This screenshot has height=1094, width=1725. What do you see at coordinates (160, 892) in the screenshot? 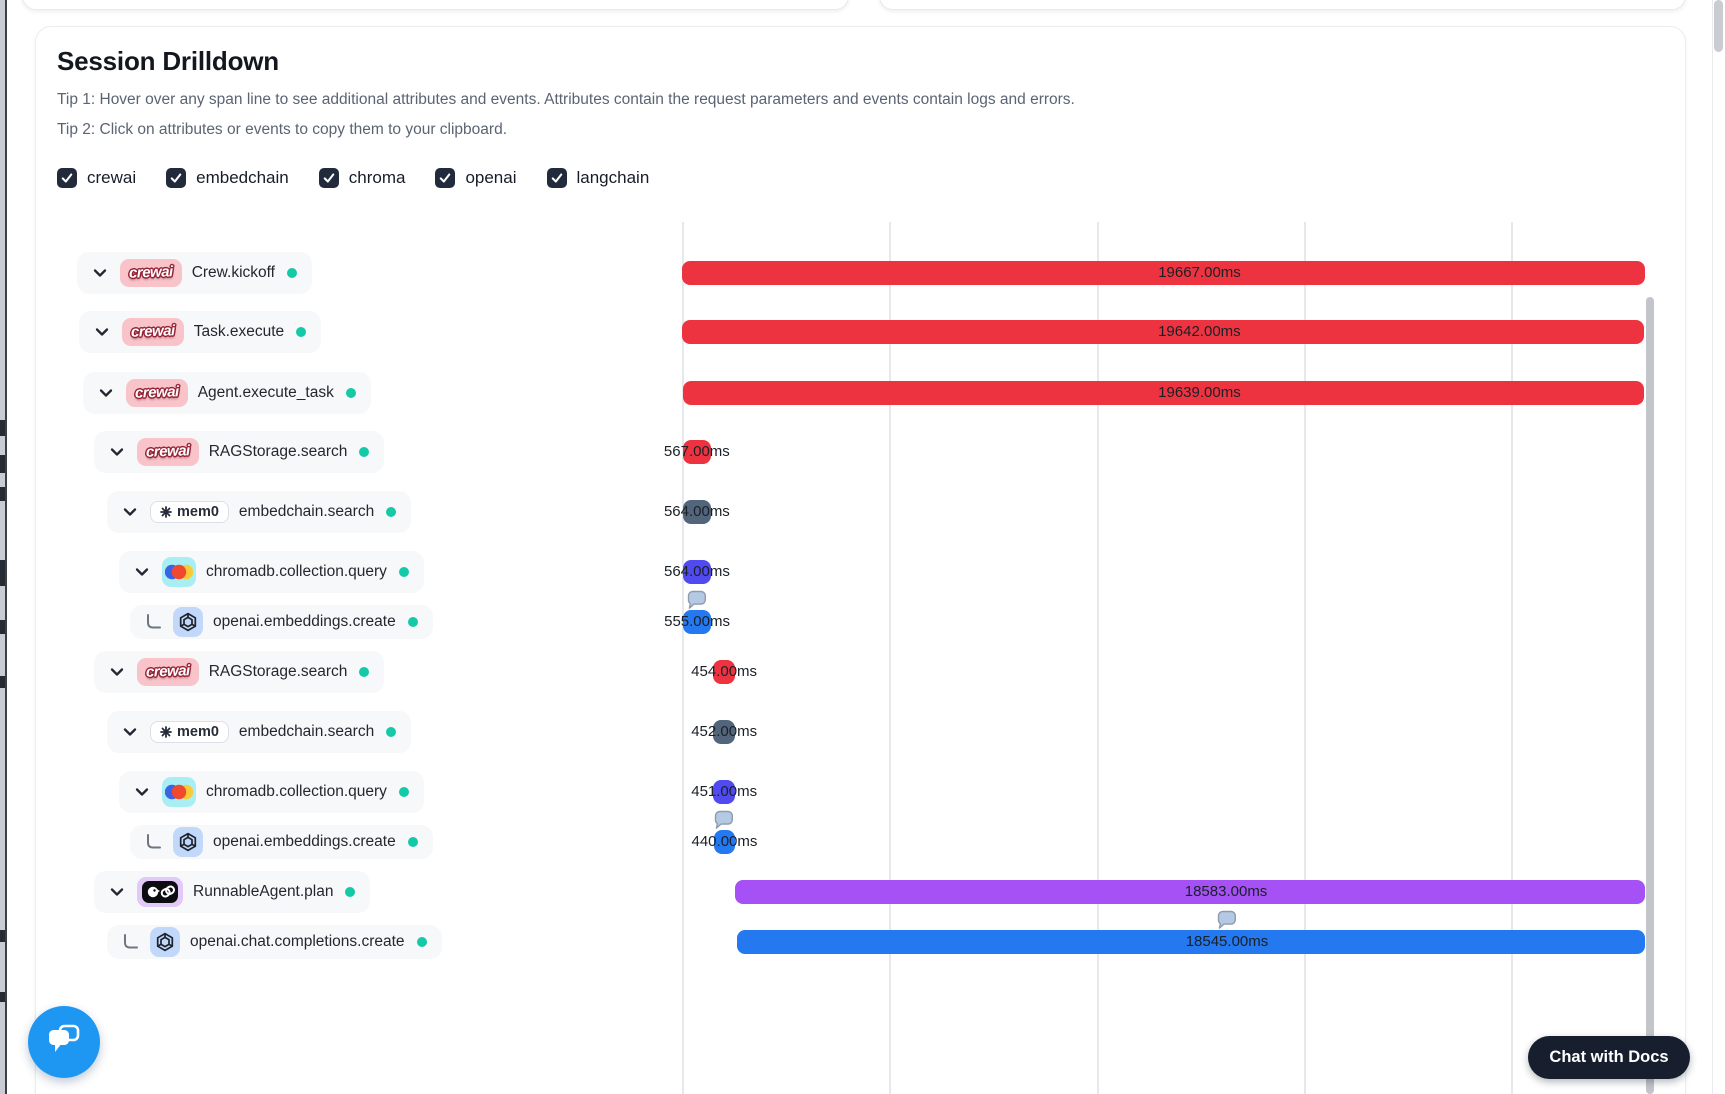
I see `langchain-logo-badge` at bounding box center [160, 892].